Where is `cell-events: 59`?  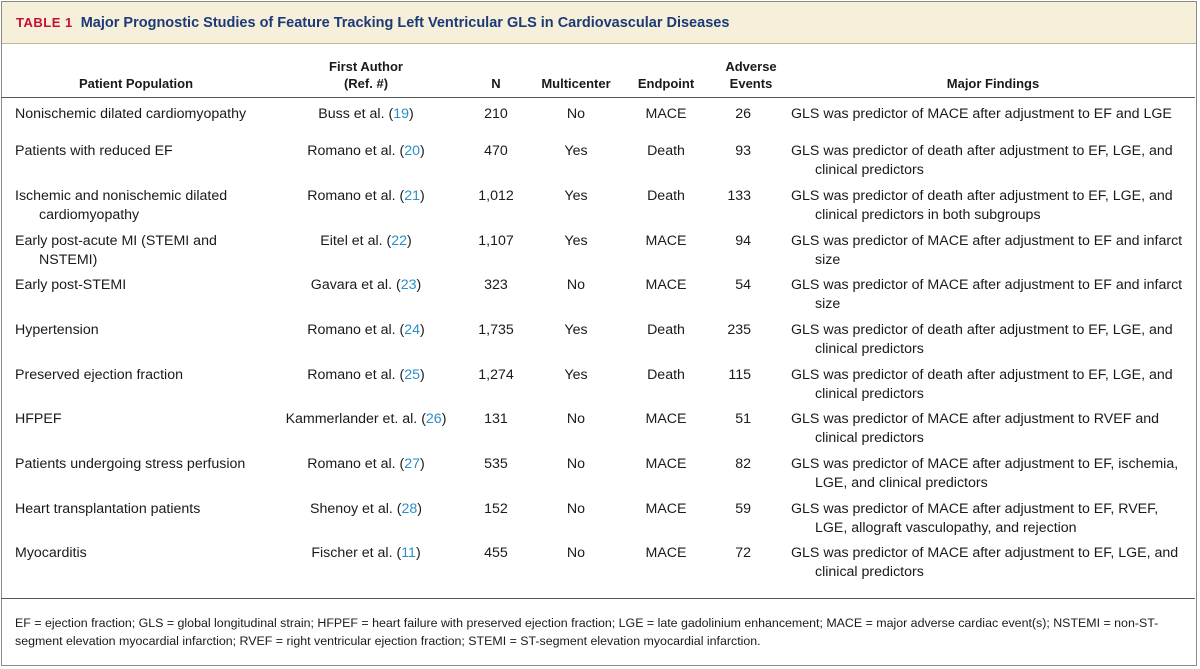
cell-events: 59 is located at coordinates (743, 508).